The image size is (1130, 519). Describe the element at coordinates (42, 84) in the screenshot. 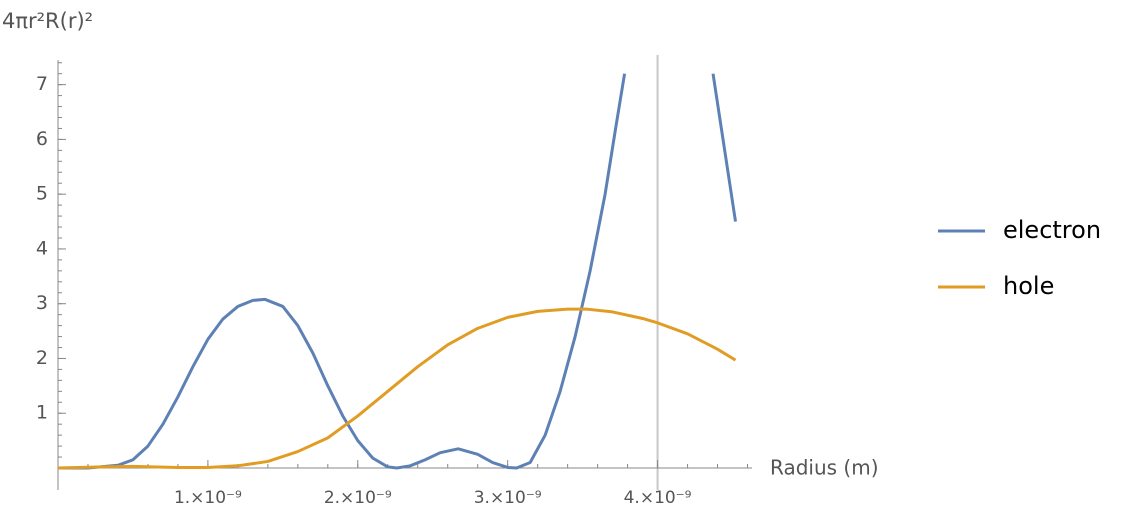

I see `y-tick-label: 7` at that location.